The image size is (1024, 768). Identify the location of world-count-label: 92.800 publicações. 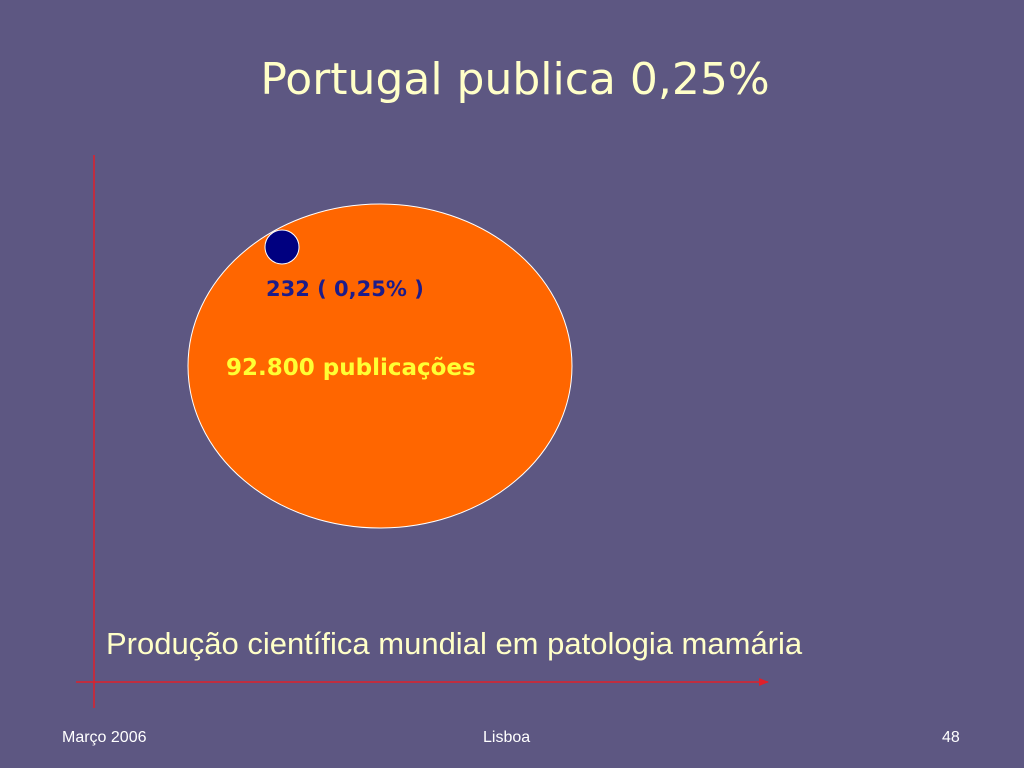
(351, 368).